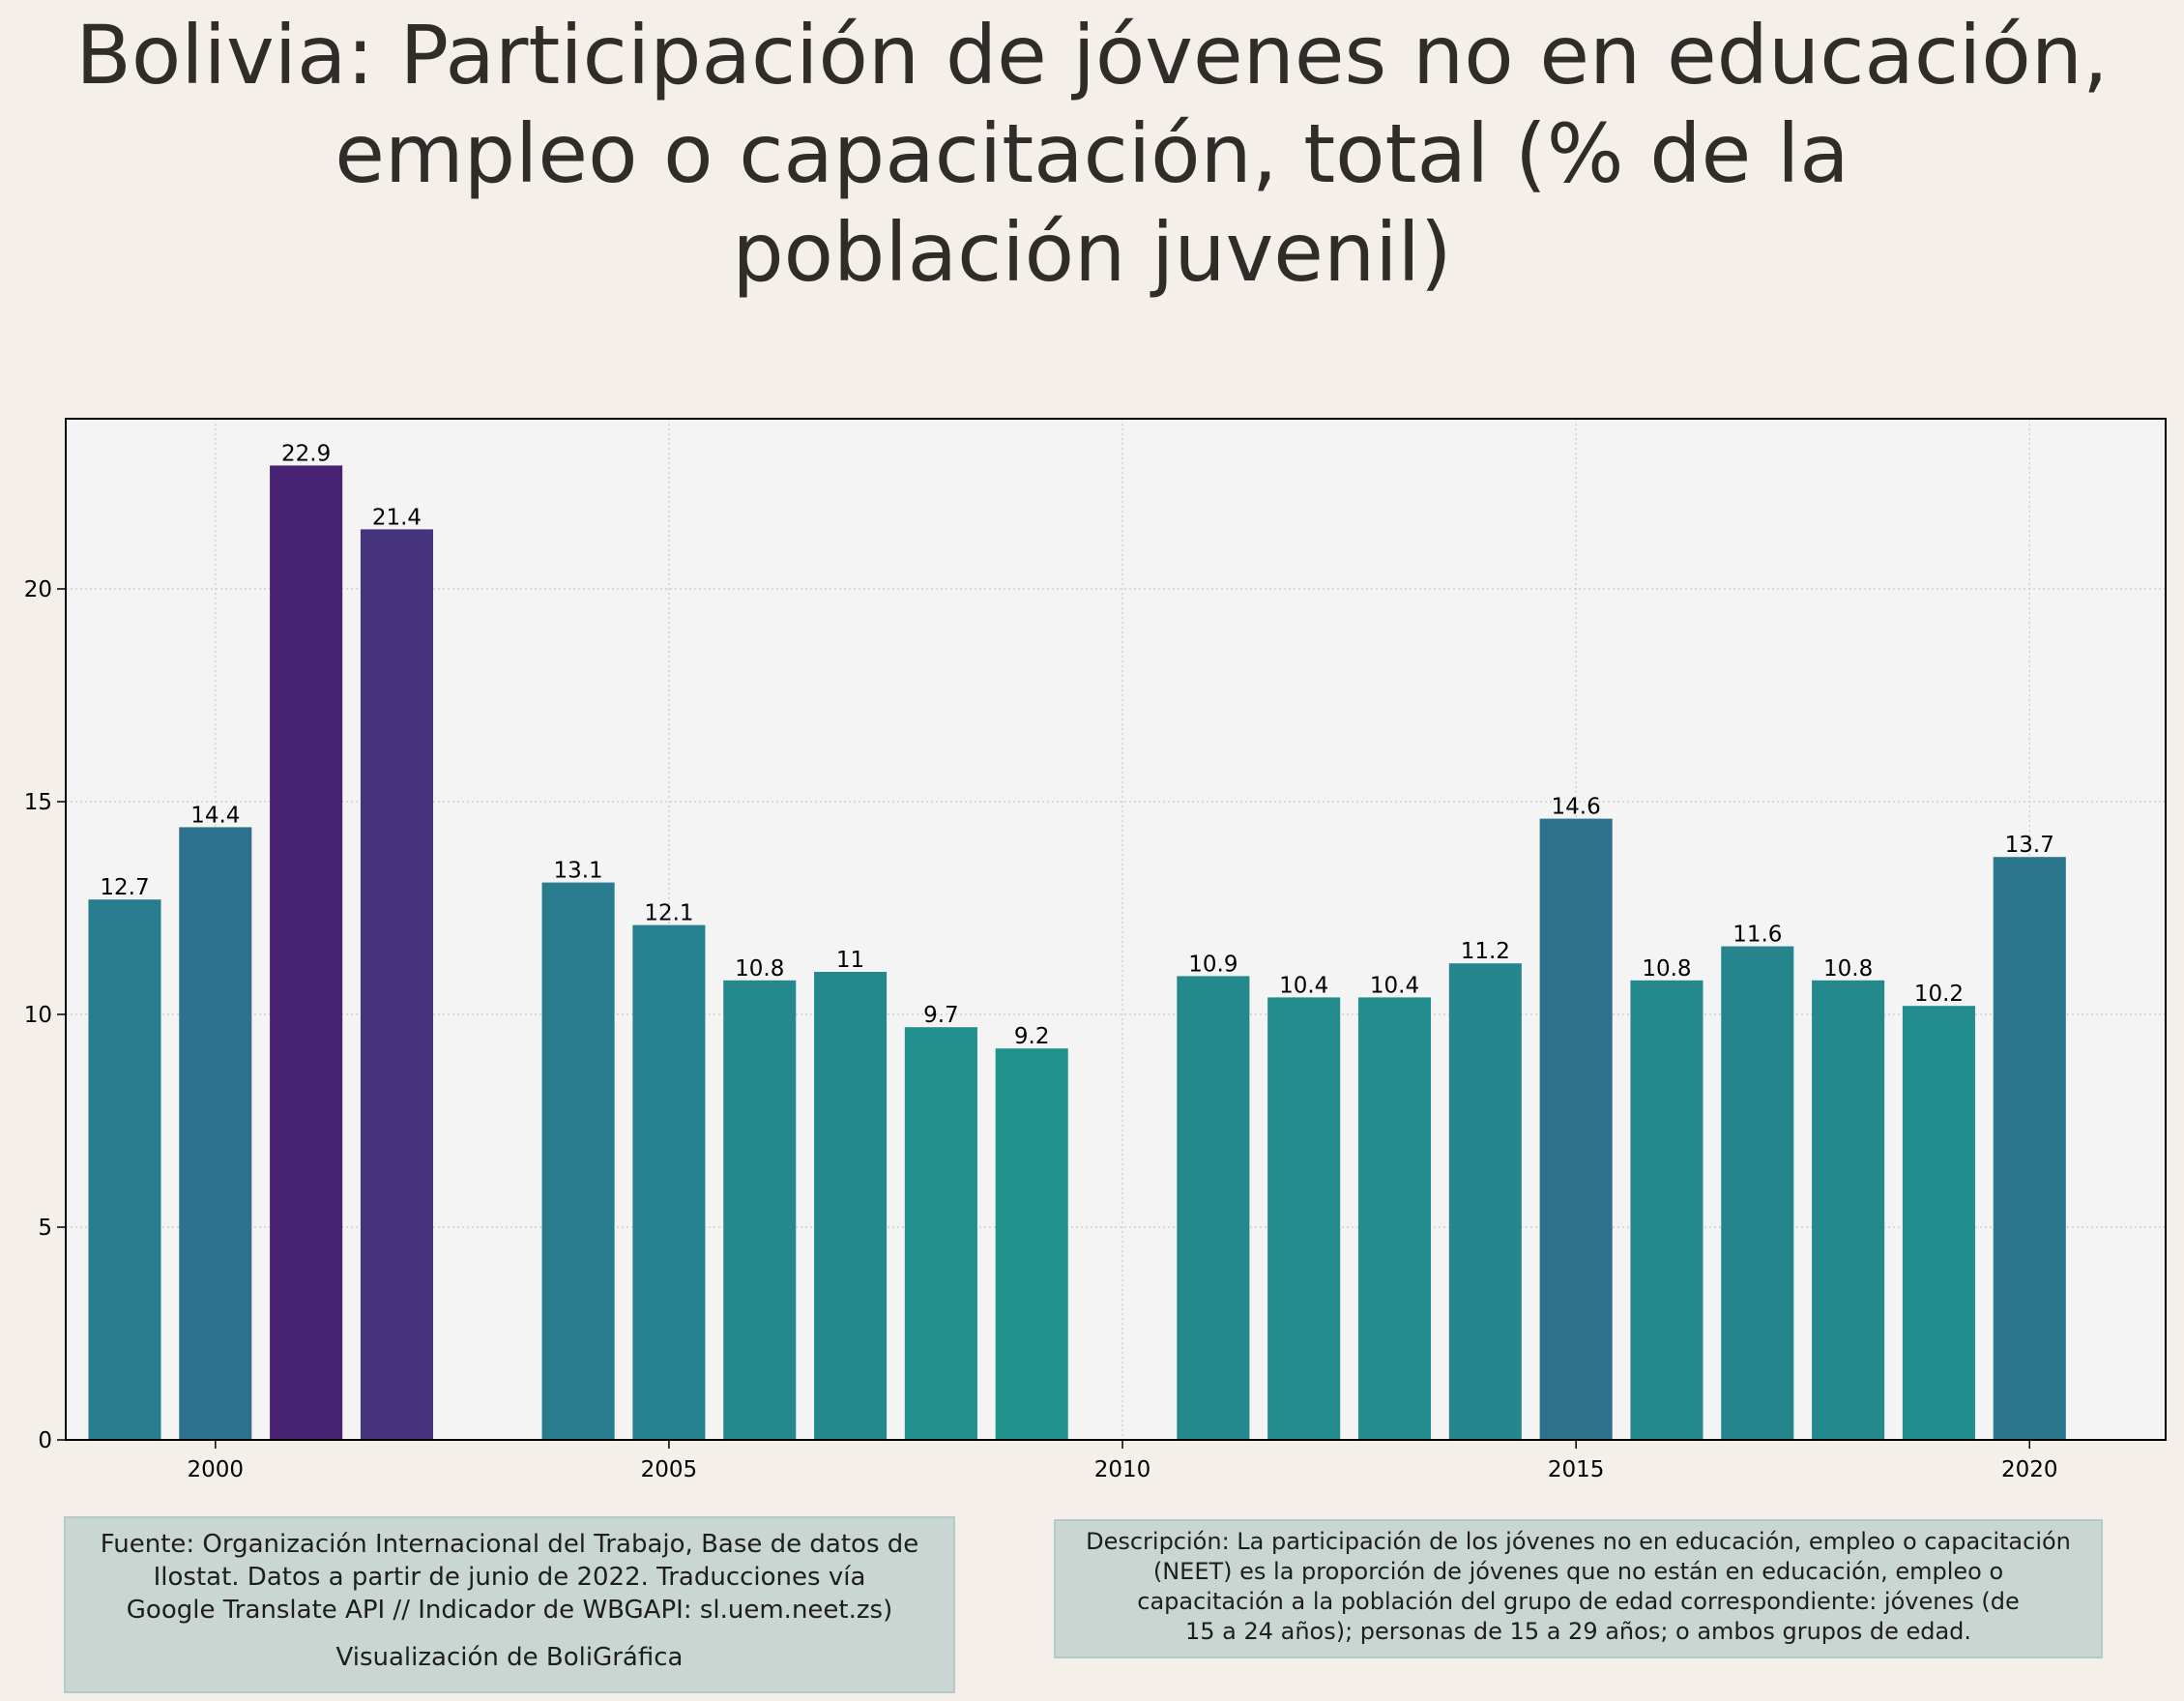 The image size is (2184, 1701). Describe the element at coordinates (1577, 808) in the screenshot. I see `bar-value-label: 14.6` at that location.